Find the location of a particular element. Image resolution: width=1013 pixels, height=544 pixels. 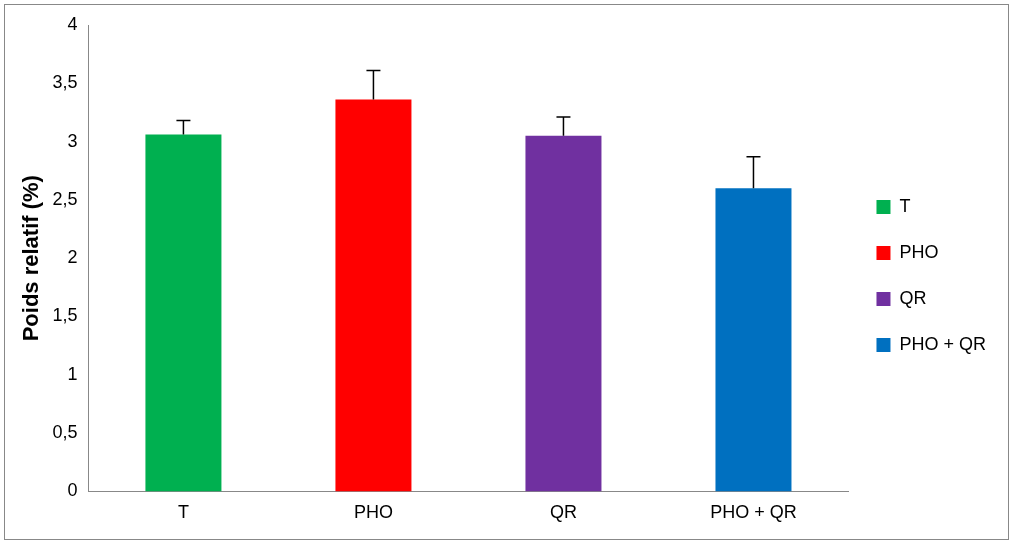

y-tick-label: 2,5 is located at coordinates (65, 198).